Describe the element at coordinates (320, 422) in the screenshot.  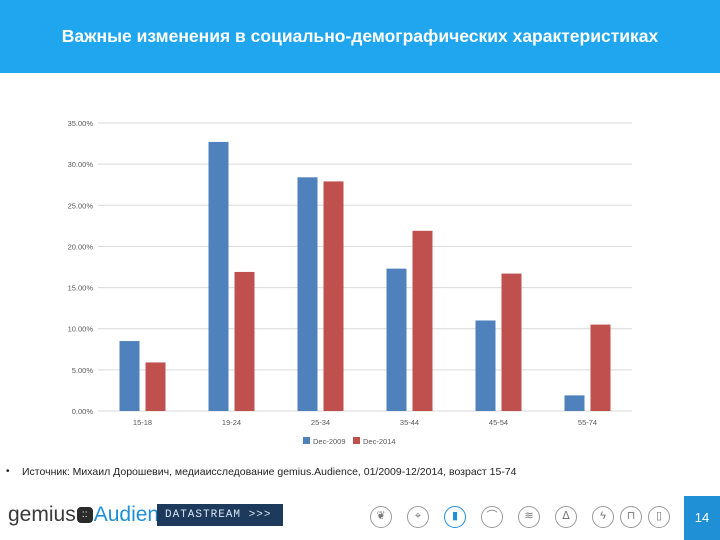
I see `x-tick-label: 25-34` at that location.